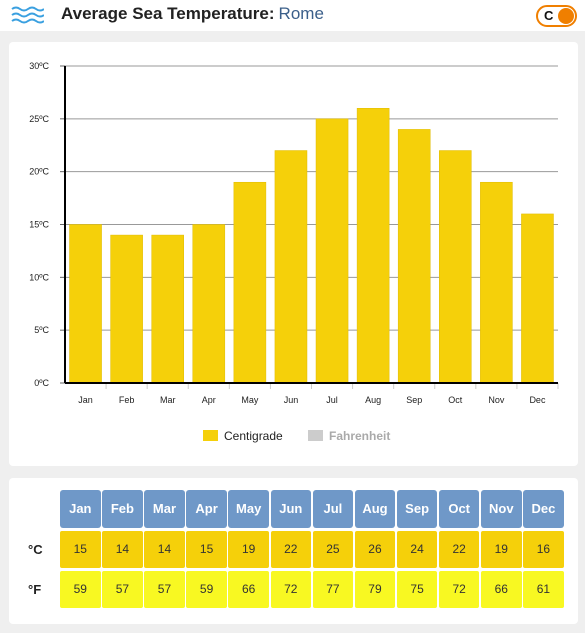  What do you see at coordinates (537, 298) in the screenshot?
I see `bar-dec` at bounding box center [537, 298].